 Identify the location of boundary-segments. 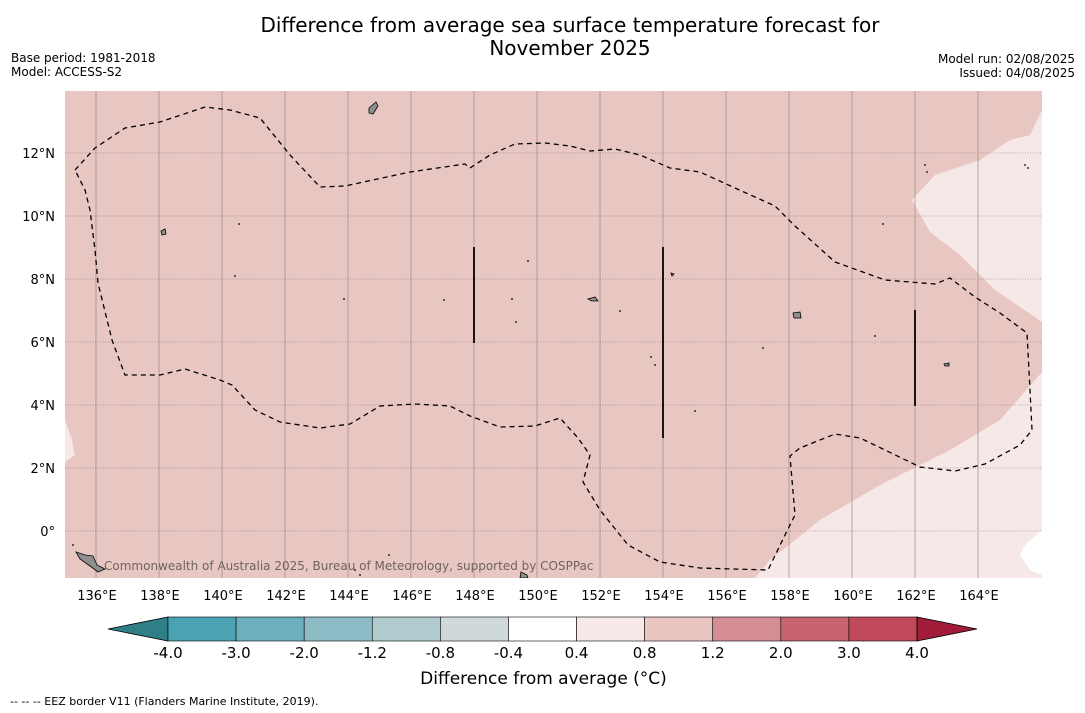
(694, 342).